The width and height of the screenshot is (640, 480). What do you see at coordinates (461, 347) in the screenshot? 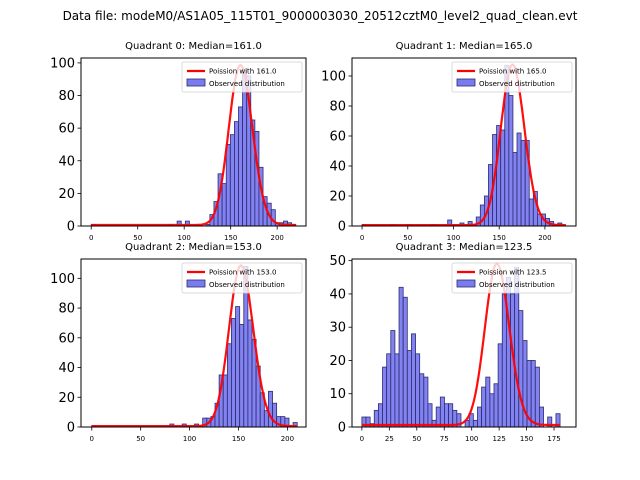
I see `histogram-bars` at bounding box center [461, 347].